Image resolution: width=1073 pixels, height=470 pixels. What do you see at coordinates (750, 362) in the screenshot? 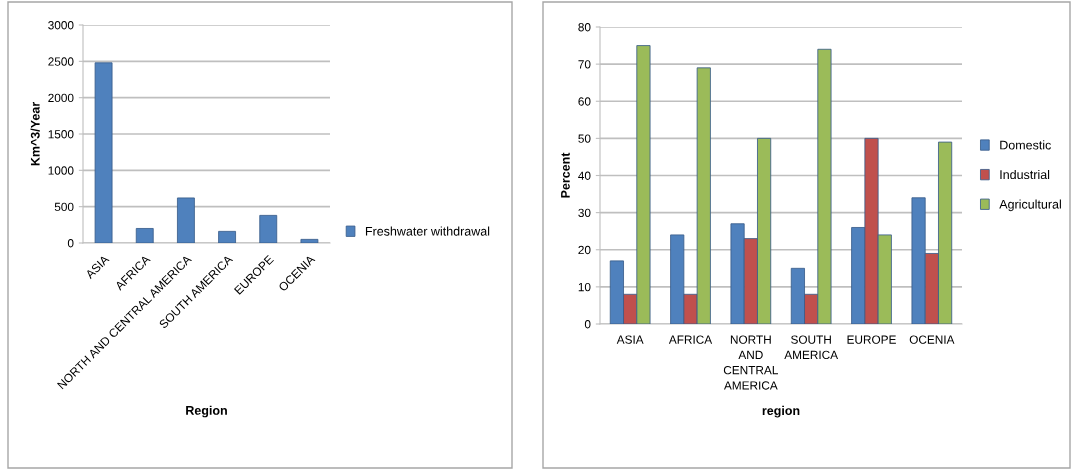
I see `x-tick-label: NORTH AND CENTRAL AMERICA` at bounding box center [750, 362].